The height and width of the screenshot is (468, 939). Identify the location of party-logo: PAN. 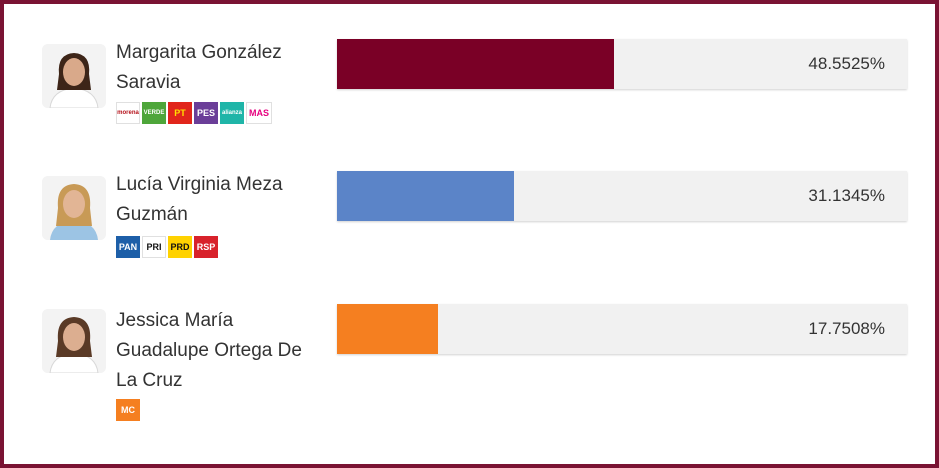
(128, 247).